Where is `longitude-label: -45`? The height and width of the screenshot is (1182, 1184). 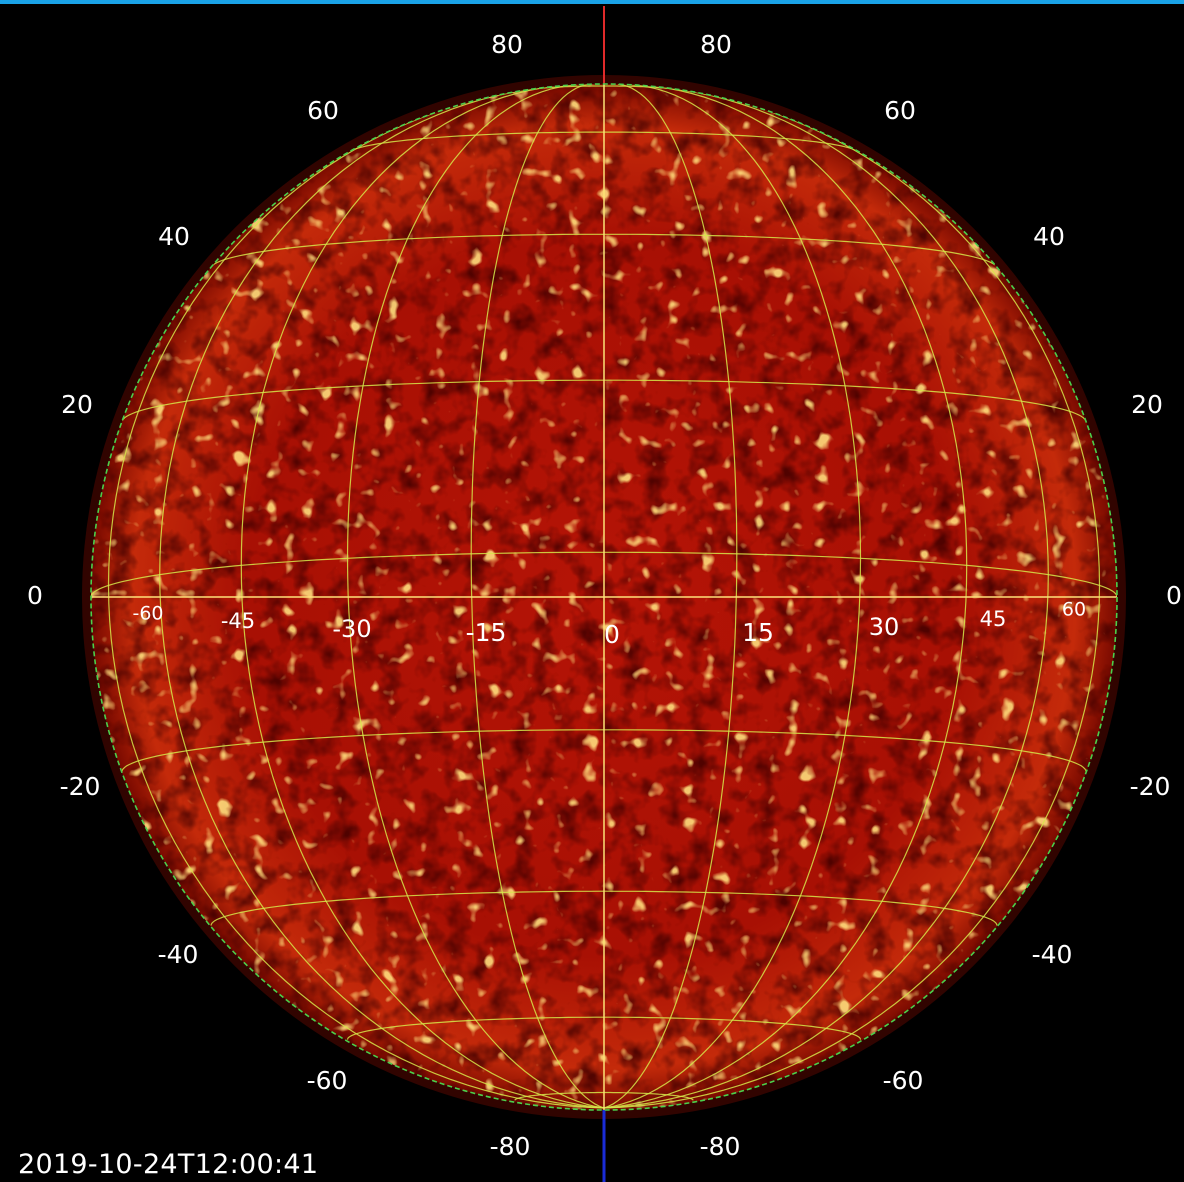 longitude-label: -45 is located at coordinates (238, 621).